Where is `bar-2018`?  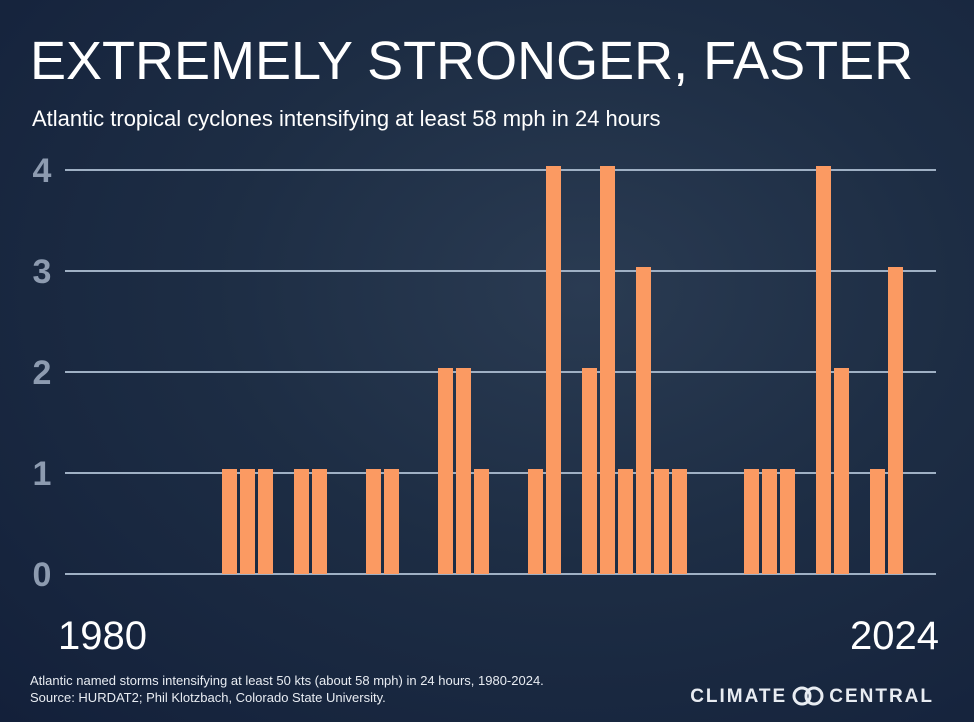
bar-2018 is located at coordinates (787, 521).